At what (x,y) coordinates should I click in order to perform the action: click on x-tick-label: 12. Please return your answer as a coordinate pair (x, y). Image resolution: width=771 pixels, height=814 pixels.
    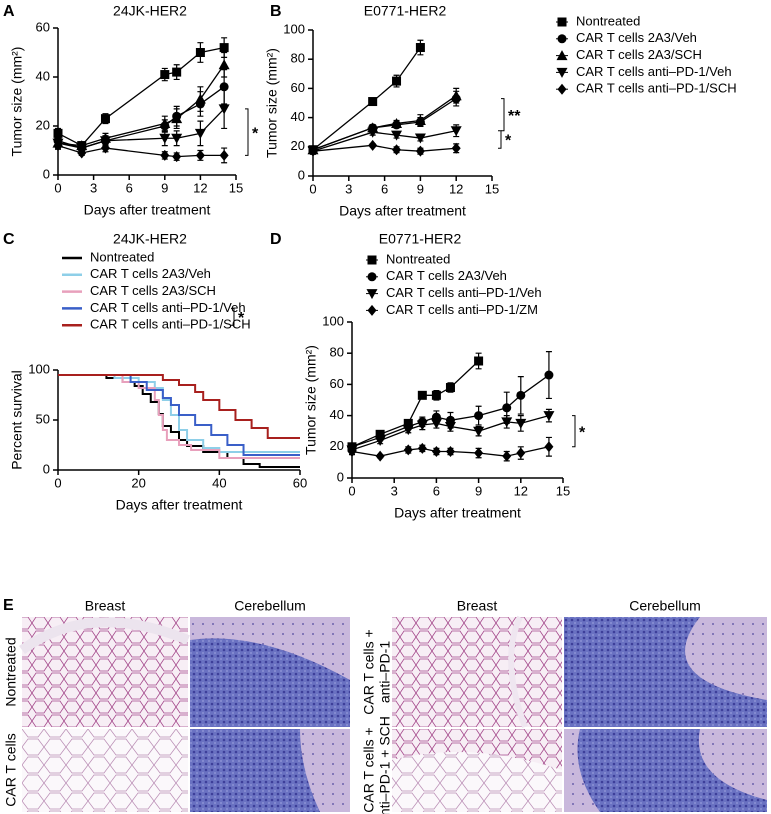
    Looking at the image, I should click on (521, 490).